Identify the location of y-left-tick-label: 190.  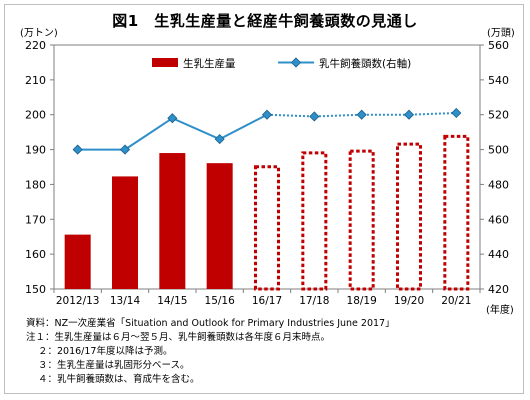
(35, 150).